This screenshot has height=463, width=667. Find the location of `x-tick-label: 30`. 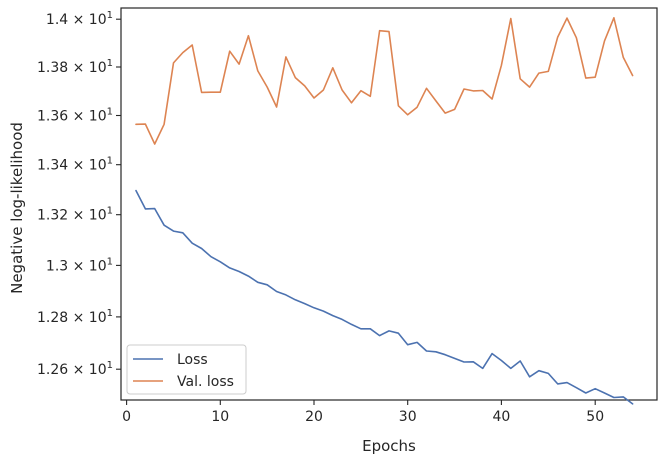

x-tick-label: 30 is located at coordinates (408, 417).